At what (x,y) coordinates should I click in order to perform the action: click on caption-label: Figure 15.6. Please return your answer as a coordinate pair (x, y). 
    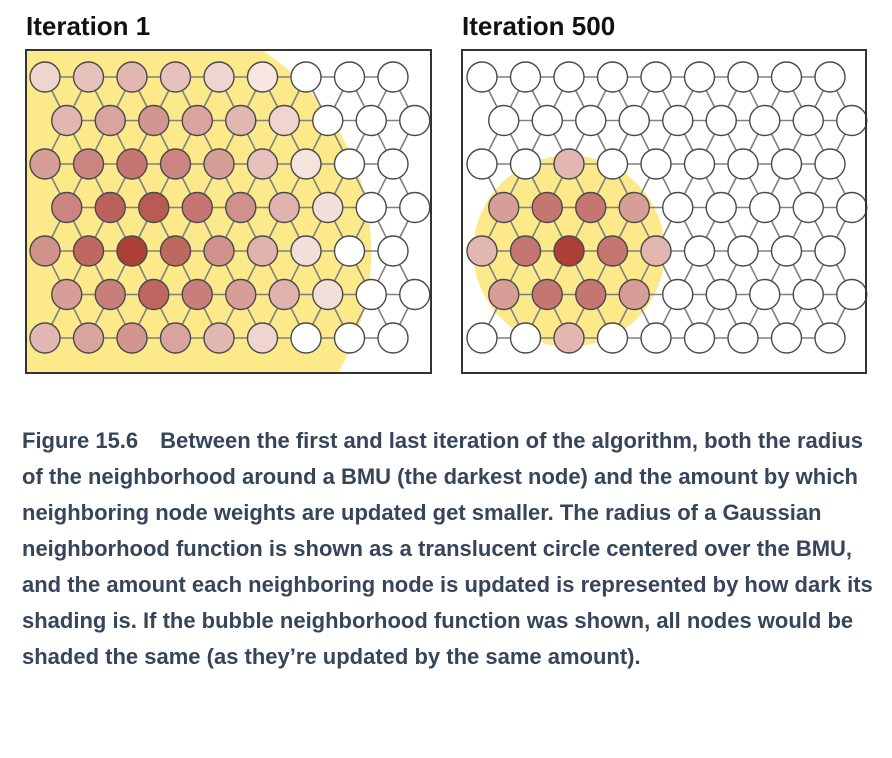
    Looking at the image, I should click on (80, 440).